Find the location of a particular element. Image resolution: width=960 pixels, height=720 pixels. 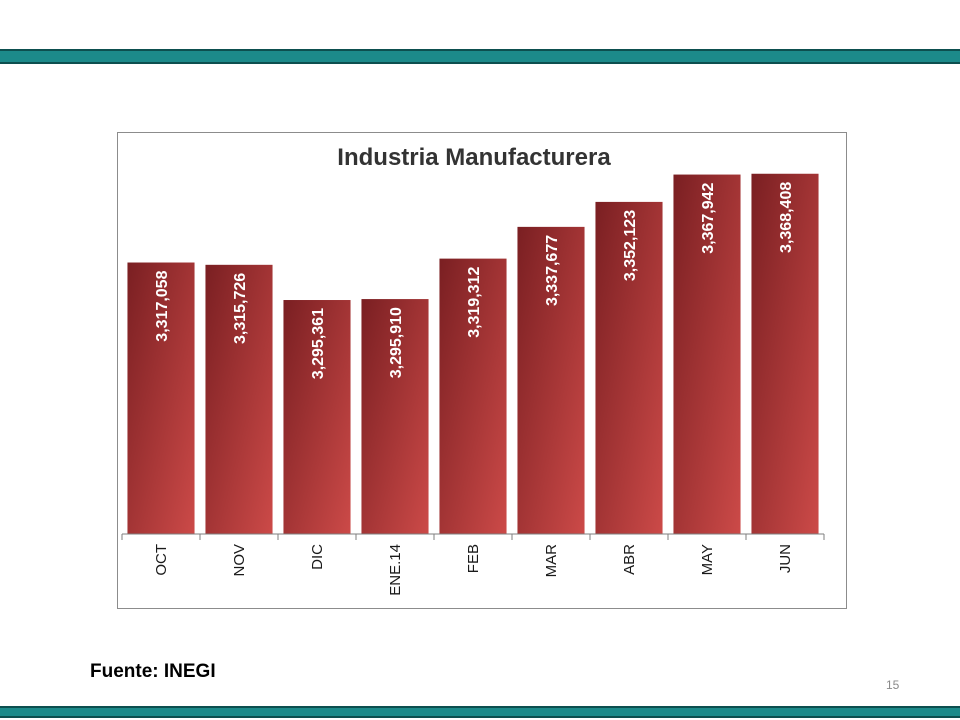

bar-mar is located at coordinates (551, 380).